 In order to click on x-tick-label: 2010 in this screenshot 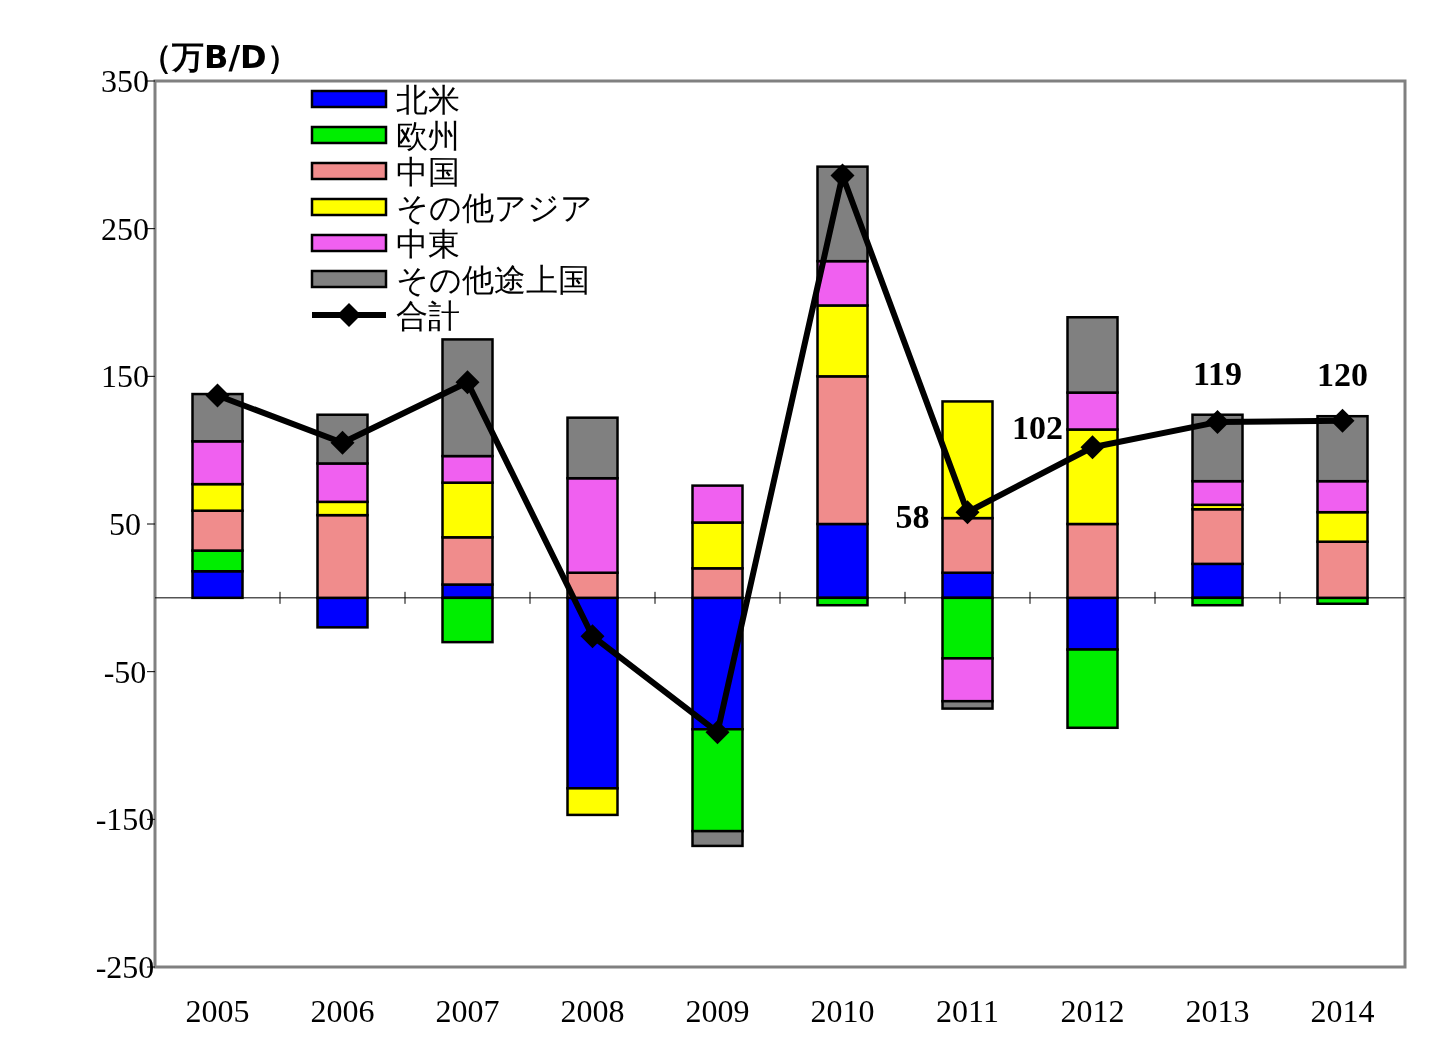, I will do `click(842, 1011)`.